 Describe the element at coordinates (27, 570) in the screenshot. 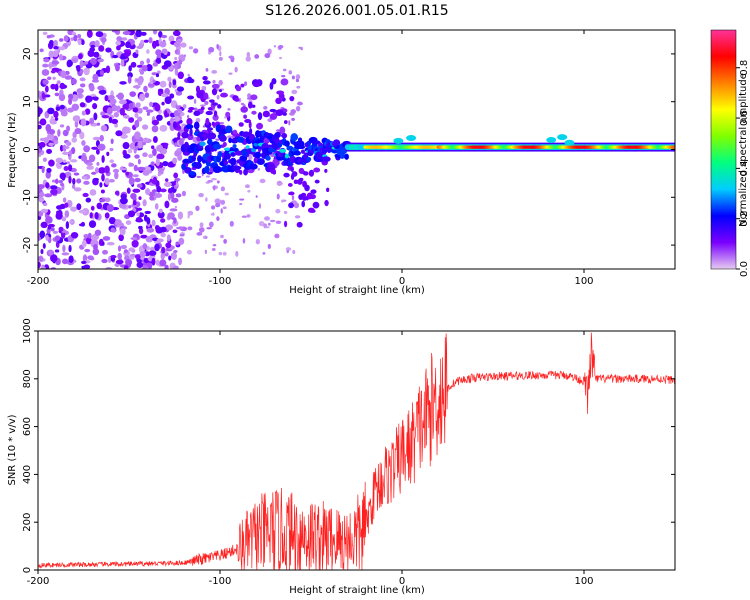

I see `y-tick-label: 0` at that location.